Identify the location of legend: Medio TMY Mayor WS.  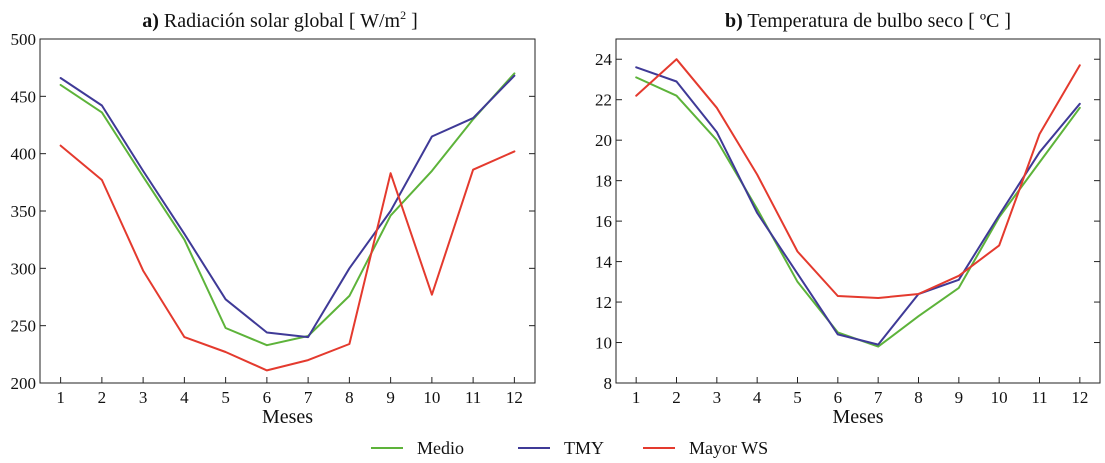
(552, 448).